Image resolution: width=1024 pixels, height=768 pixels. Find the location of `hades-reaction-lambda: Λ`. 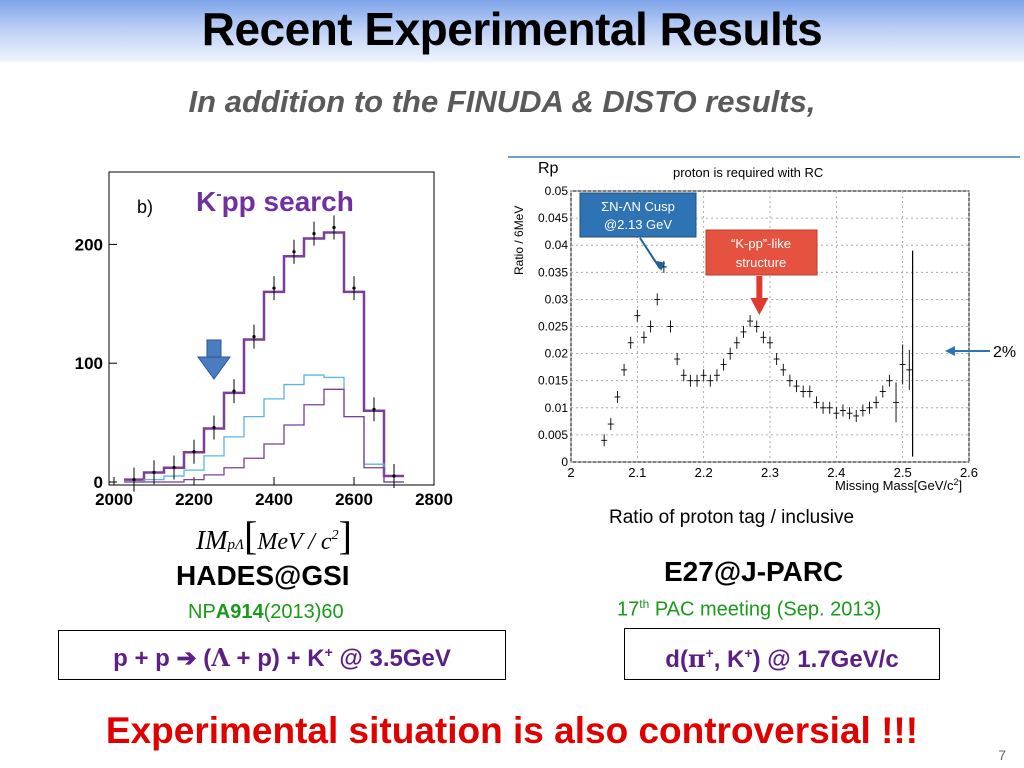

hades-reaction-lambda: Λ is located at coordinates (220, 657).